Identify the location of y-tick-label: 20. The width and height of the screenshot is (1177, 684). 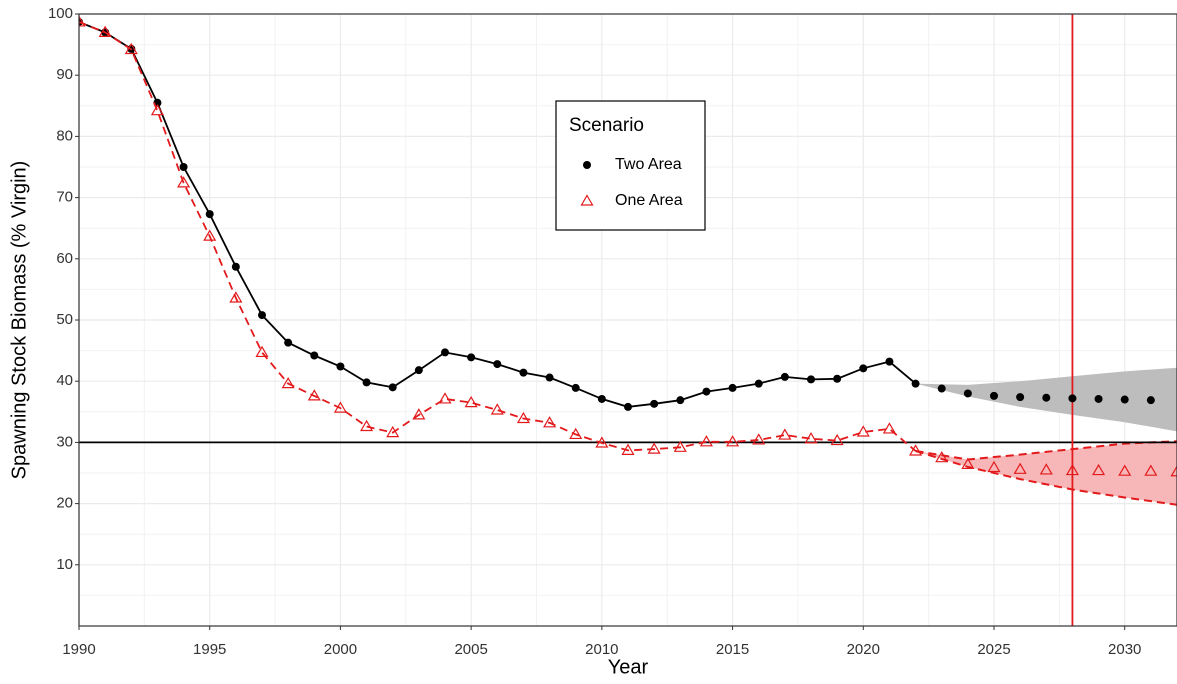
(64, 503).